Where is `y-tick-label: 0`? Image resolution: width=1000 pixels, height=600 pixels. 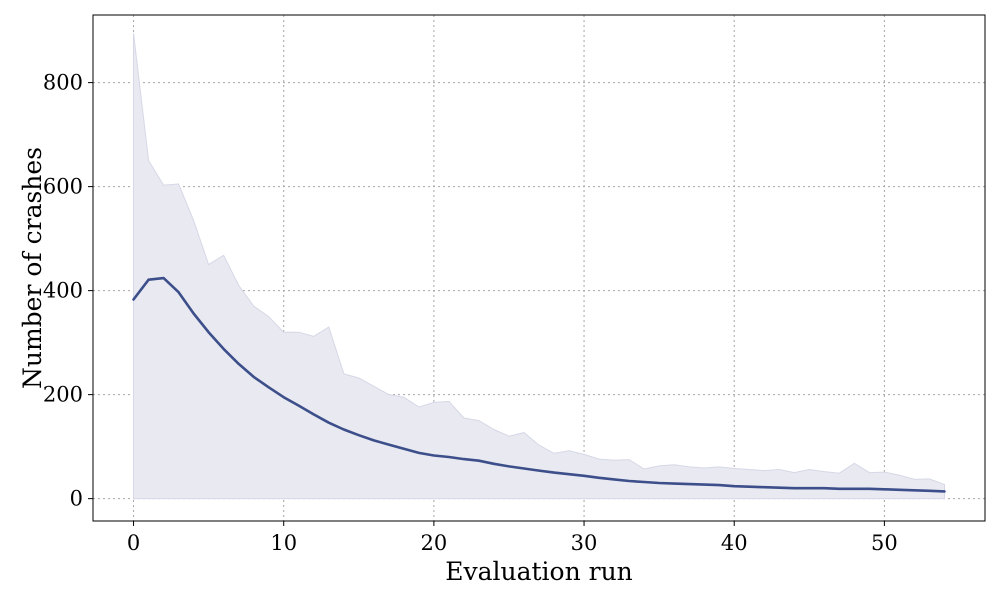 y-tick-label: 0 is located at coordinates (76, 499).